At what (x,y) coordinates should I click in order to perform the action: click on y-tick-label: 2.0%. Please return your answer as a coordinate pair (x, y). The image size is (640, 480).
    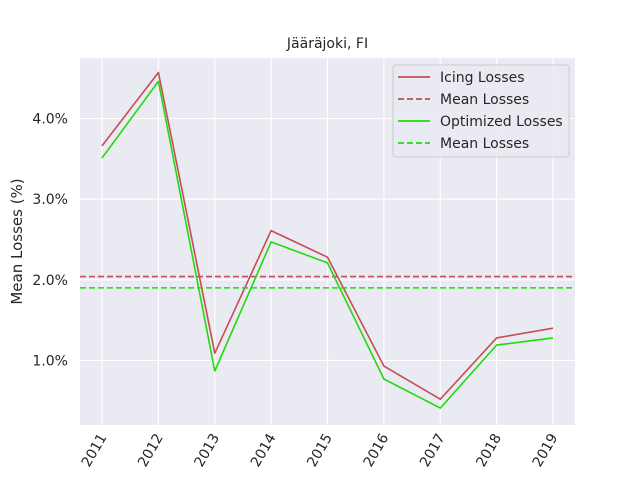
    Looking at the image, I should click on (50, 281).